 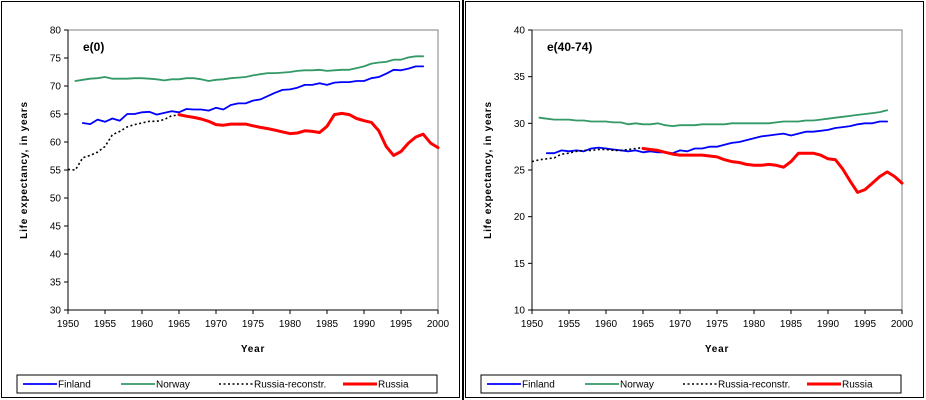 What do you see at coordinates (56, 59) in the screenshot?
I see `y-tick-label: 75` at bounding box center [56, 59].